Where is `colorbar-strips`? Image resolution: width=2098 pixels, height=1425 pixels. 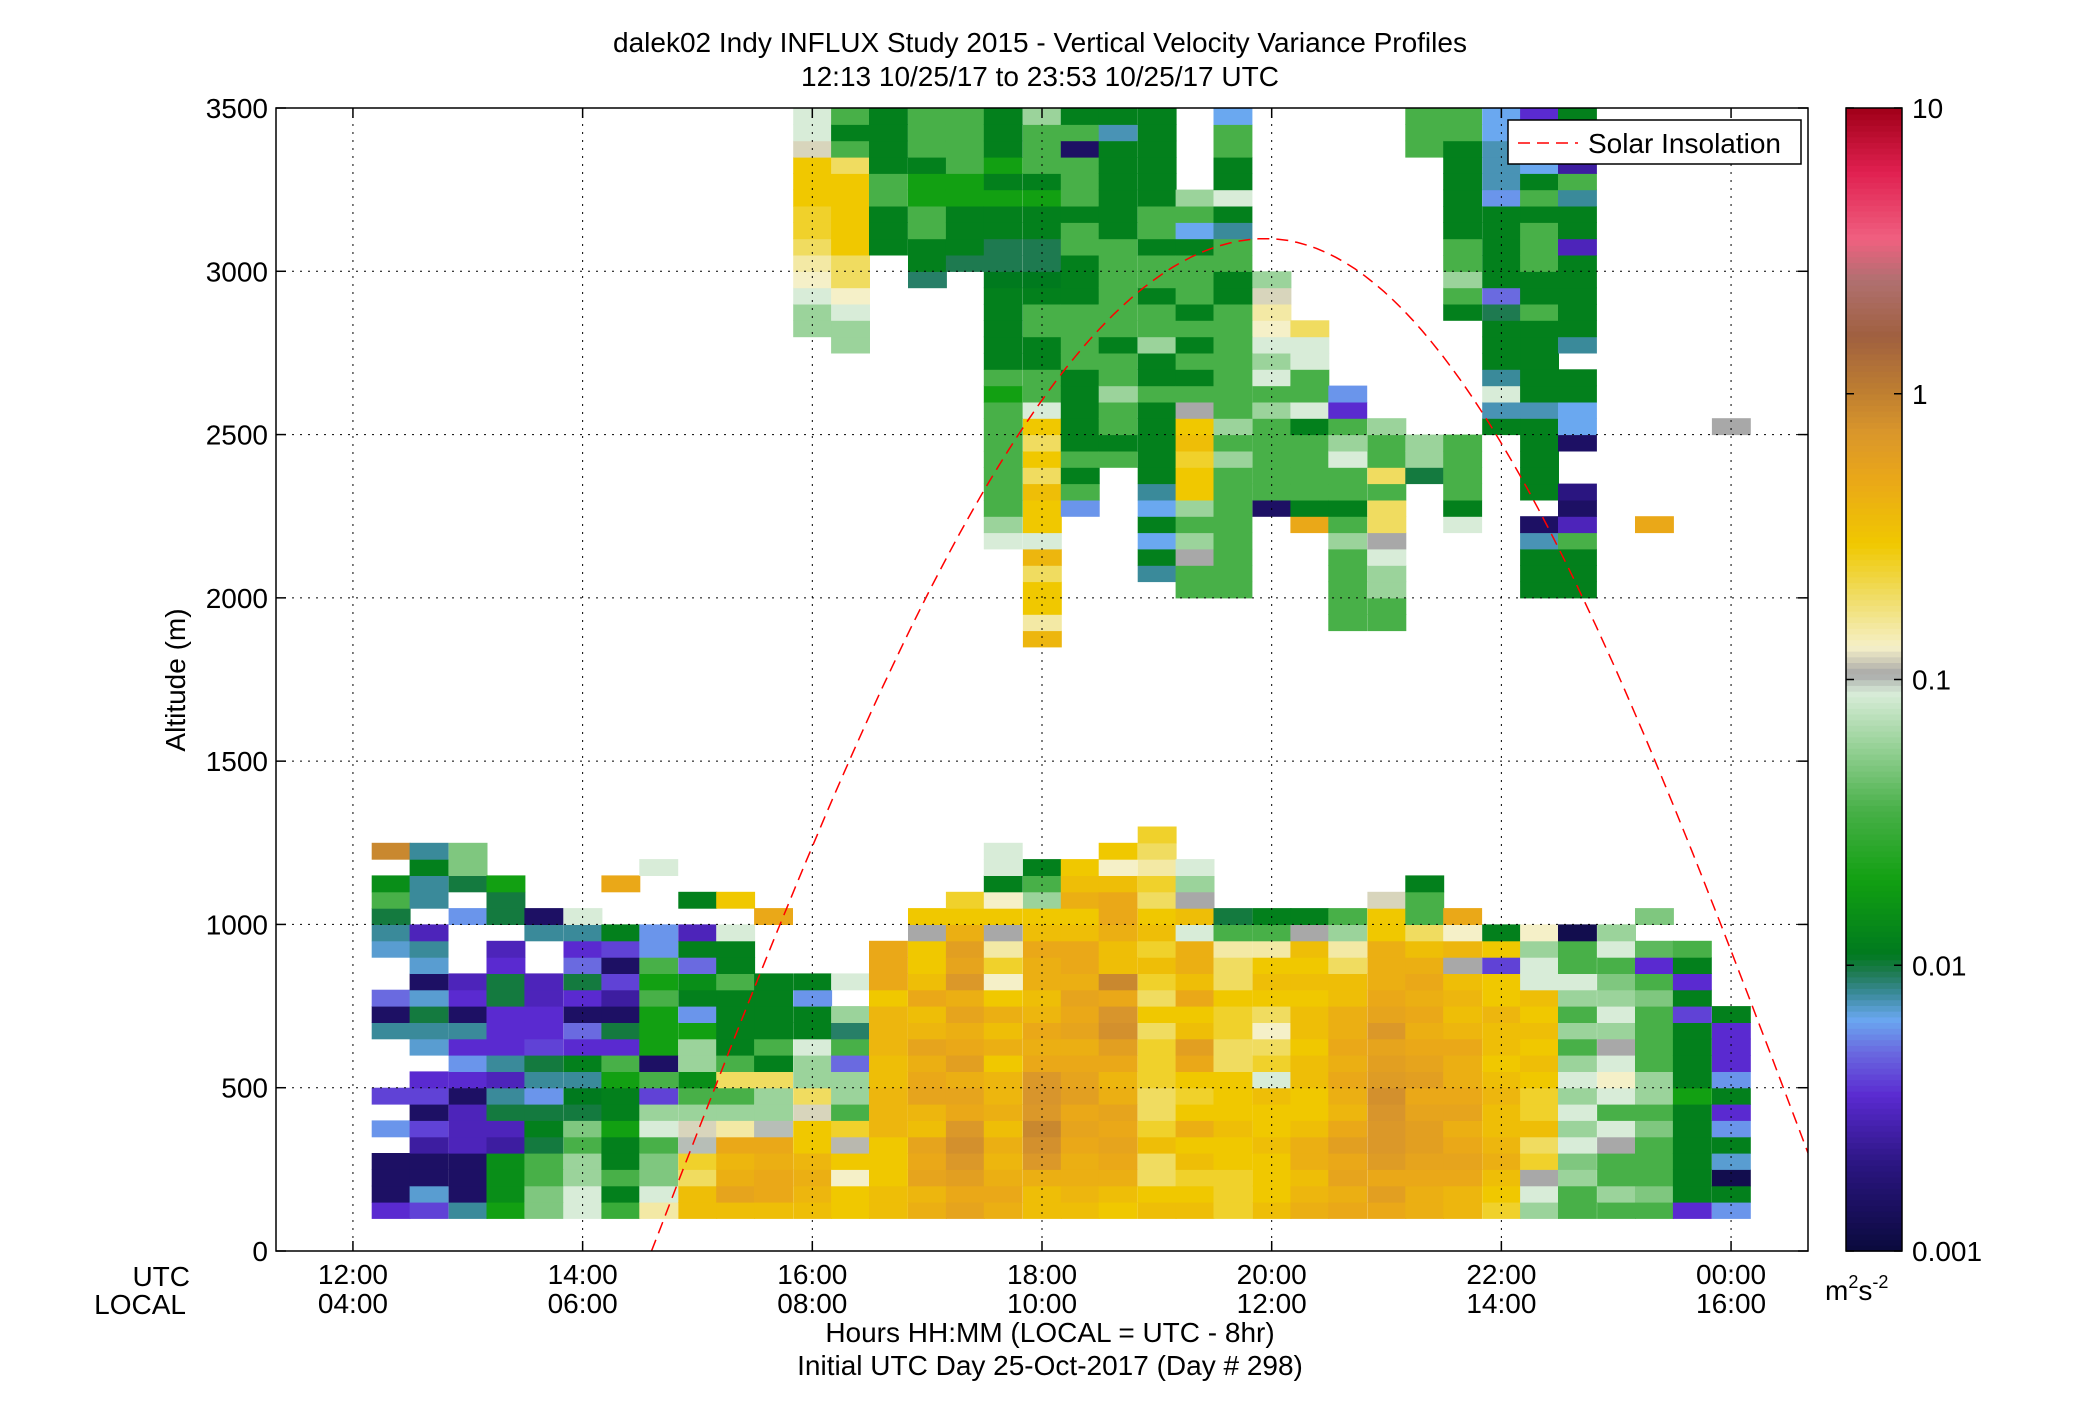
colorbar-strips is located at coordinates (1874, 680).